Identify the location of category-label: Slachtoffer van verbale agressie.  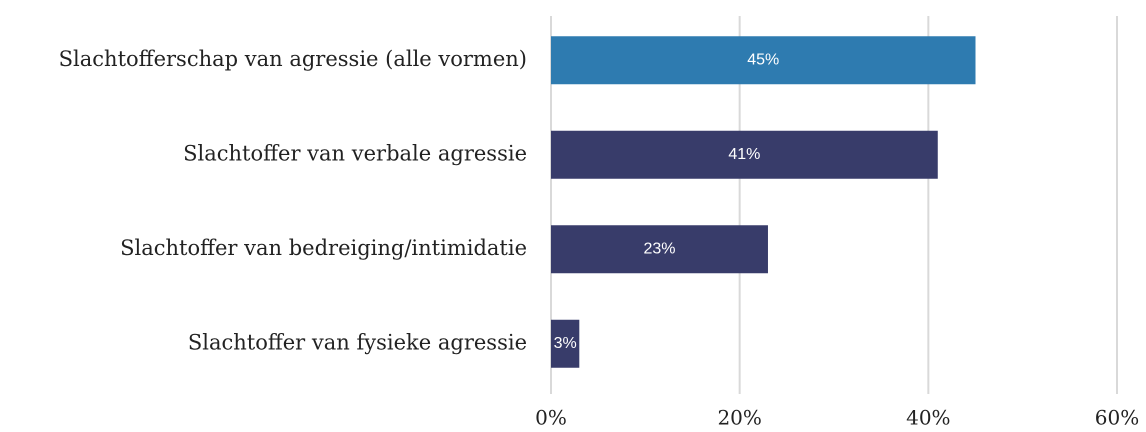
(355, 153).